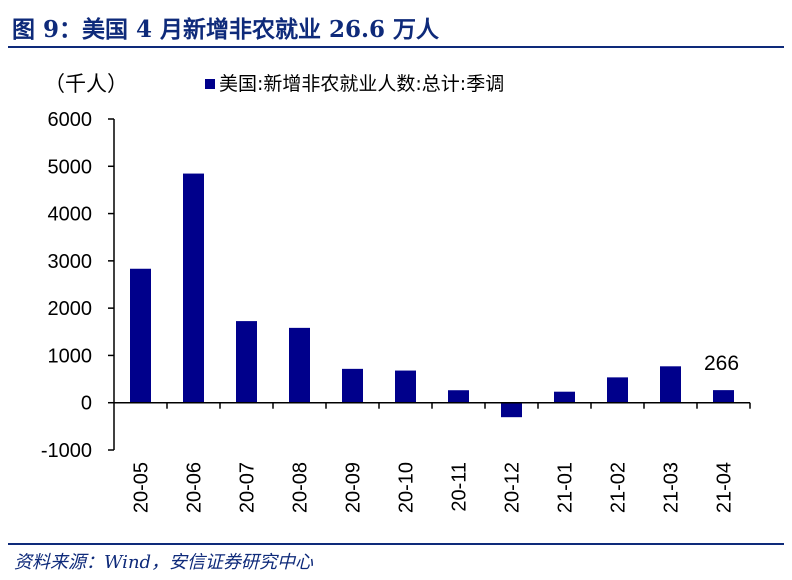 This screenshot has width=792, height=580. Describe the element at coordinates (725, 487) in the screenshot. I see `x-tick-label: 21-04` at that location.